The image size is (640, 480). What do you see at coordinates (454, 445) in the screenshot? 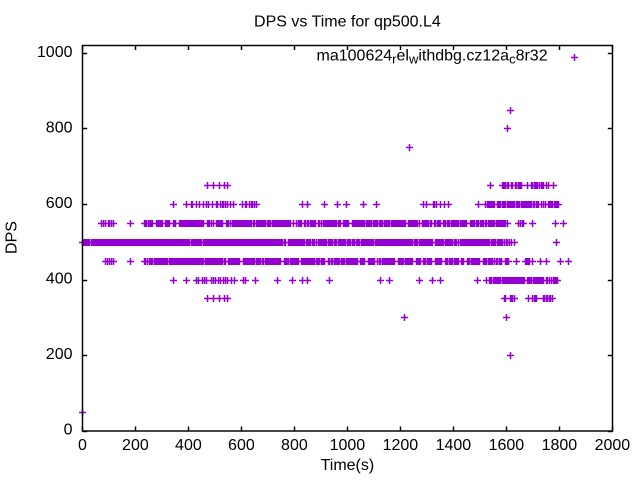
I see `svg-text: 1400` at bounding box center [454, 445].